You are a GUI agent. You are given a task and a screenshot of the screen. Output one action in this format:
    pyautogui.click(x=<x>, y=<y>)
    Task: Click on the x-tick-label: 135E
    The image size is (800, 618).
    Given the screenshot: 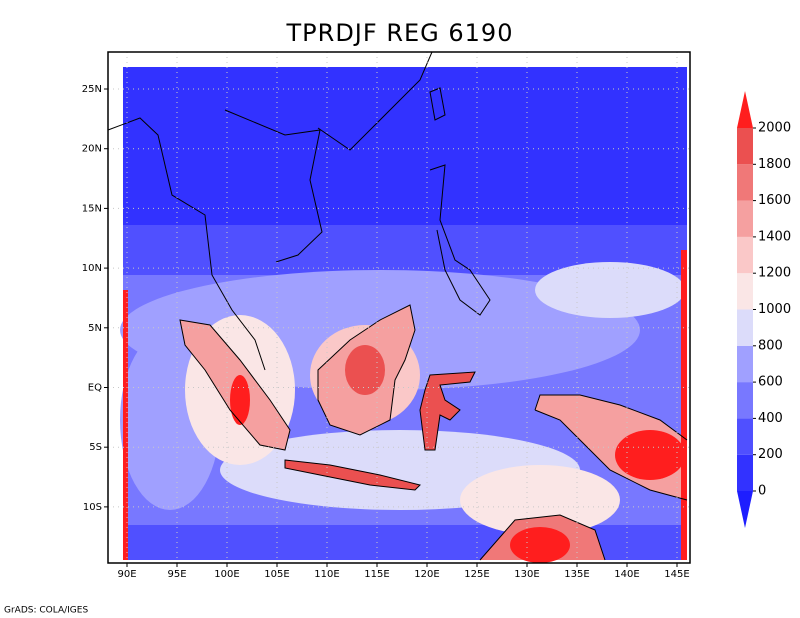 What is the action you would take?
    pyautogui.click(x=576, y=574)
    